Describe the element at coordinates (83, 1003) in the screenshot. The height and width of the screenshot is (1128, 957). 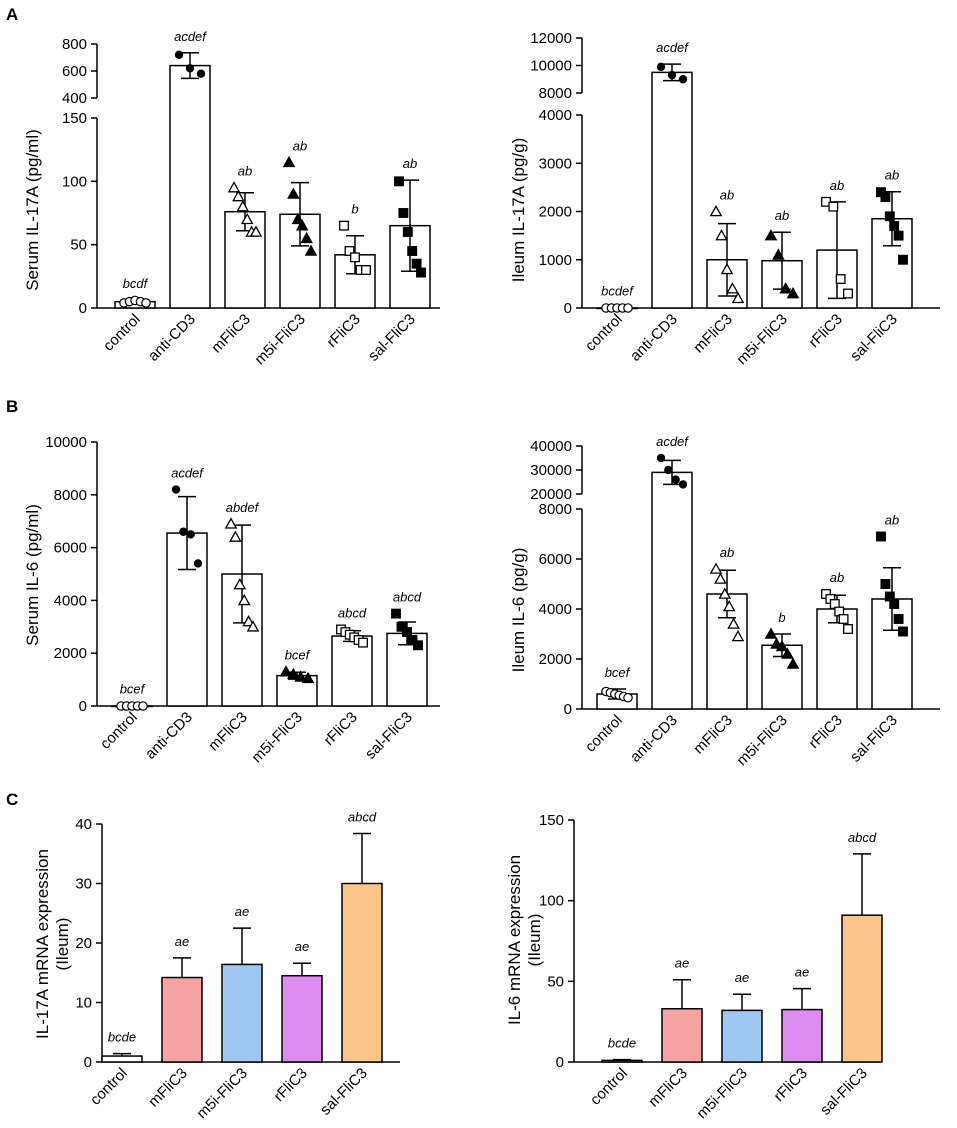
I see `y-tick-label: 10` at that location.